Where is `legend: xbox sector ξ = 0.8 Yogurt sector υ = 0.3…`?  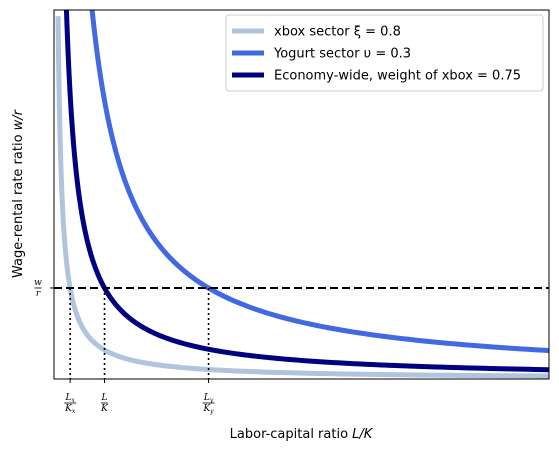
legend: xbox sector ξ = 0.8 Yogurt sector υ = 0.3… is located at coordinates (384, 53).